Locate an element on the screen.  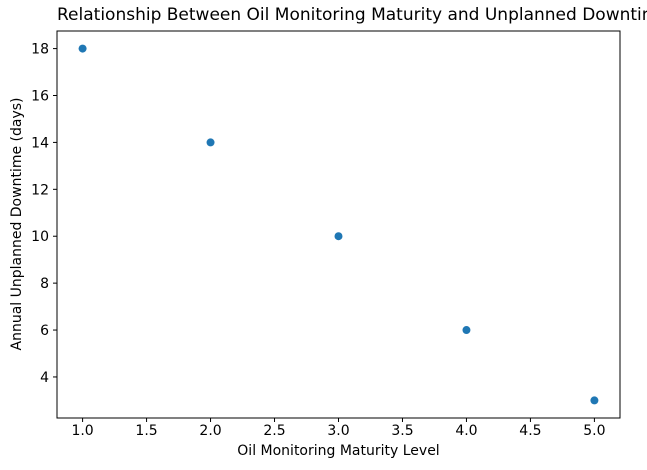
x-tick-label: 3.0 is located at coordinates (338, 431).